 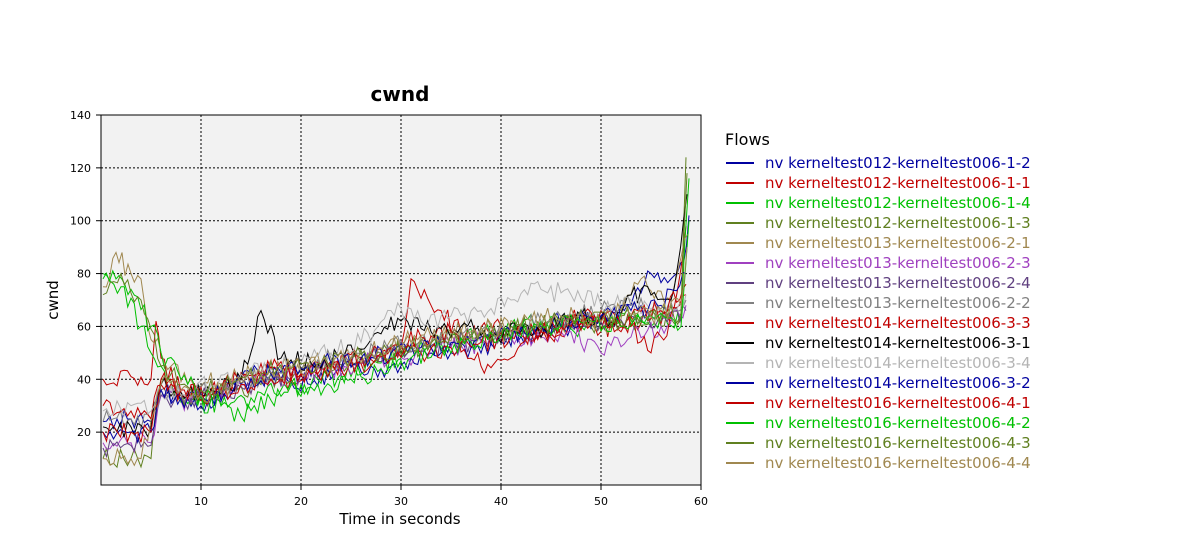 What do you see at coordinates (501, 501) in the screenshot?
I see `x-tick-label: 40` at bounding box center [501, 501].